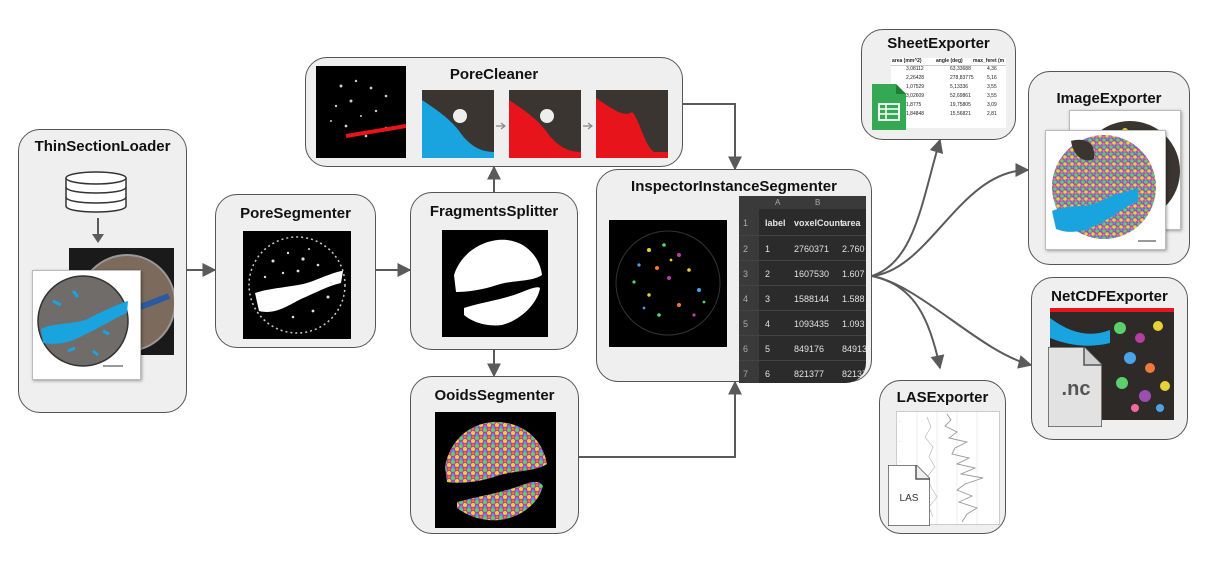 This screenshot has height=566, width=1207. What do you see at coordinates (494, 74) in the screenshot?
I see `pore-cleaner-title: PoreCleaner` at bounding box center [494, 74].